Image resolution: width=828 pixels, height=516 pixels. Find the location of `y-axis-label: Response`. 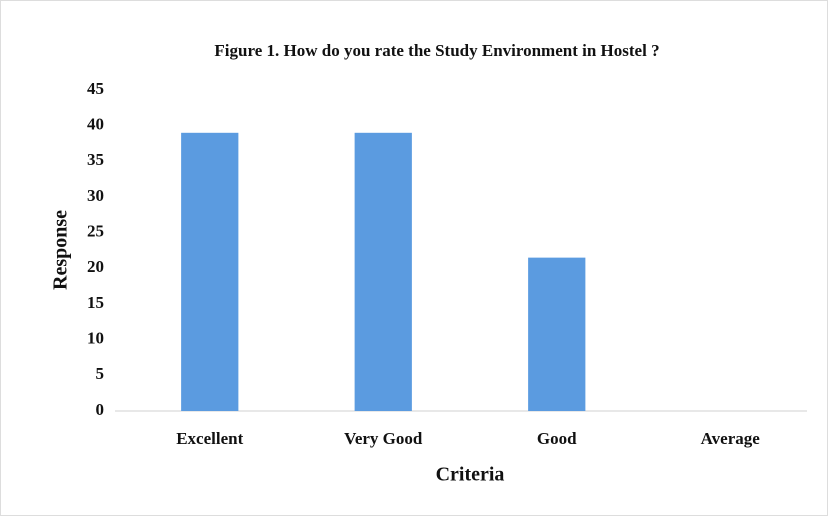

y-axis-label: Response is located at coordinates (61, 250).